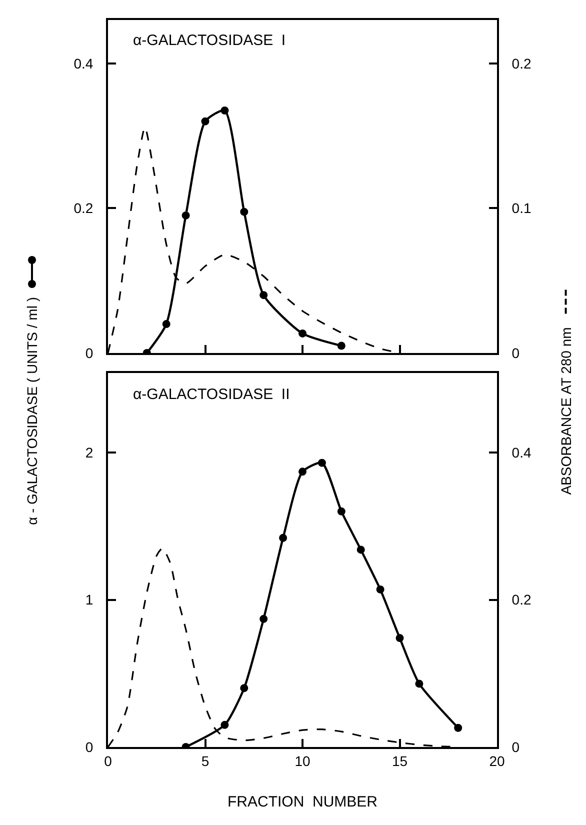 This screenshot has height=825, width=586. What do you see at coordinates (302, 760) in the screenshot?
I see `x-tick-label: 10` at bounding box center [302, 760].